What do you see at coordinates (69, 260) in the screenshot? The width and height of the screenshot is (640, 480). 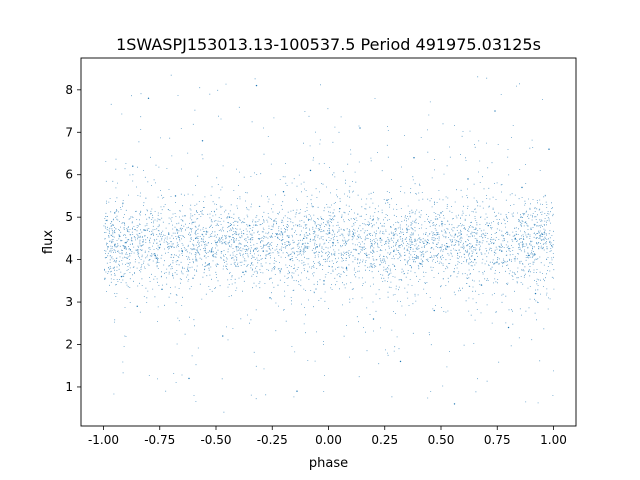 I see `y-tick-label: 4` at bounding box center [69, 260].